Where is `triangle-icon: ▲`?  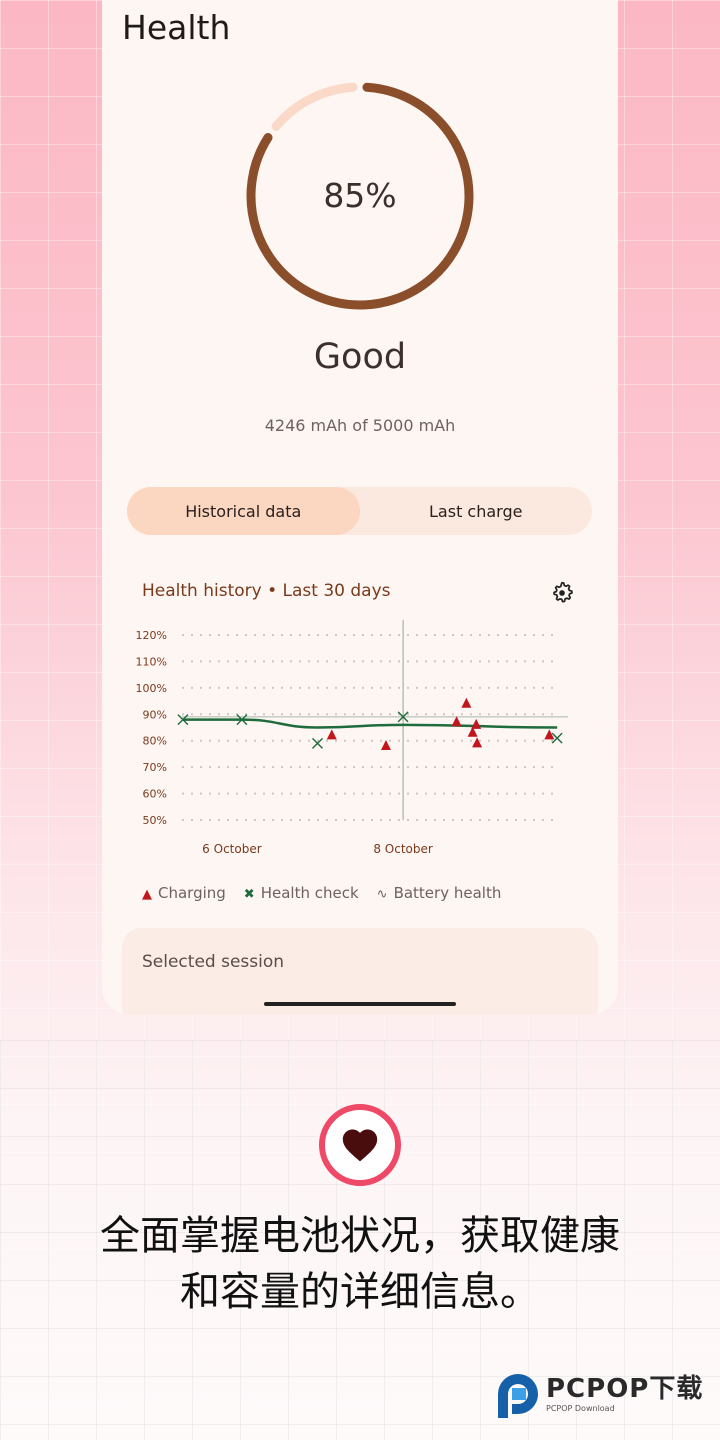
triangle-icon: ▲ is located at coordinates (147, 894).